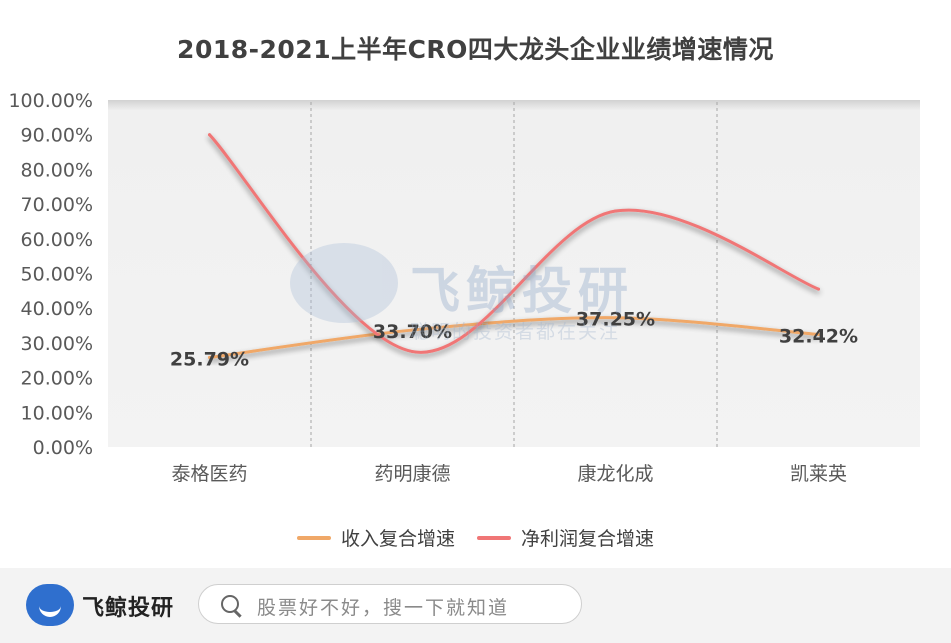  Describe the element at coordinates (209, 474) in the screenshot. I see `x-tick-label: 泰格医药` at that location.